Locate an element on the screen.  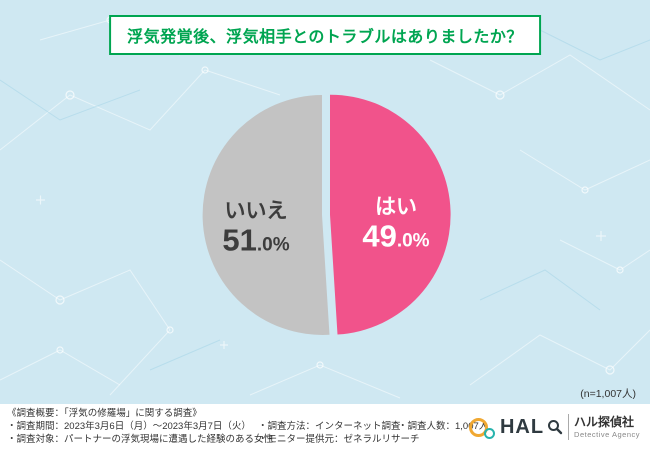
survey-title: 浮気発覚後、浮気相手とのトラブルはありましたか？ is located at coordinates (325, 35).